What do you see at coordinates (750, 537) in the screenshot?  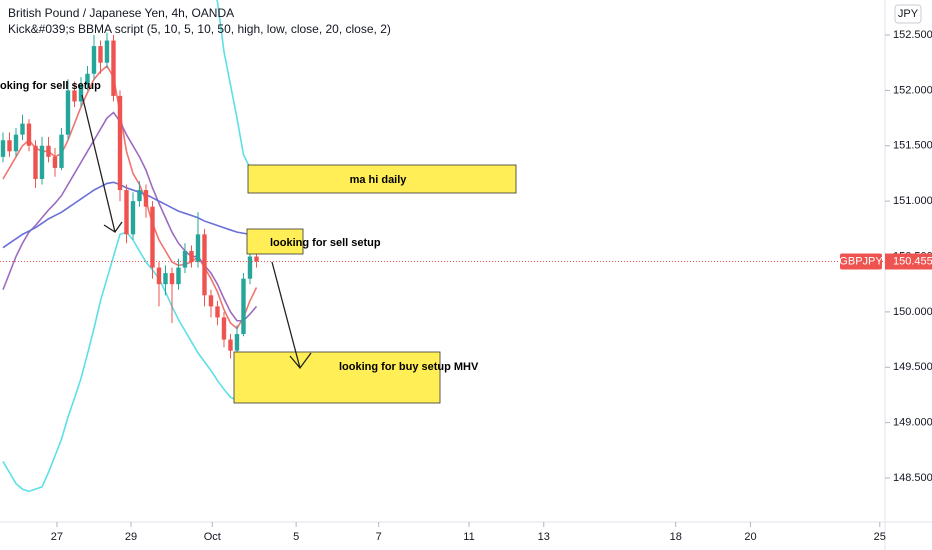 I see `x-tick-label: 20` at bounding box center [750, 537].